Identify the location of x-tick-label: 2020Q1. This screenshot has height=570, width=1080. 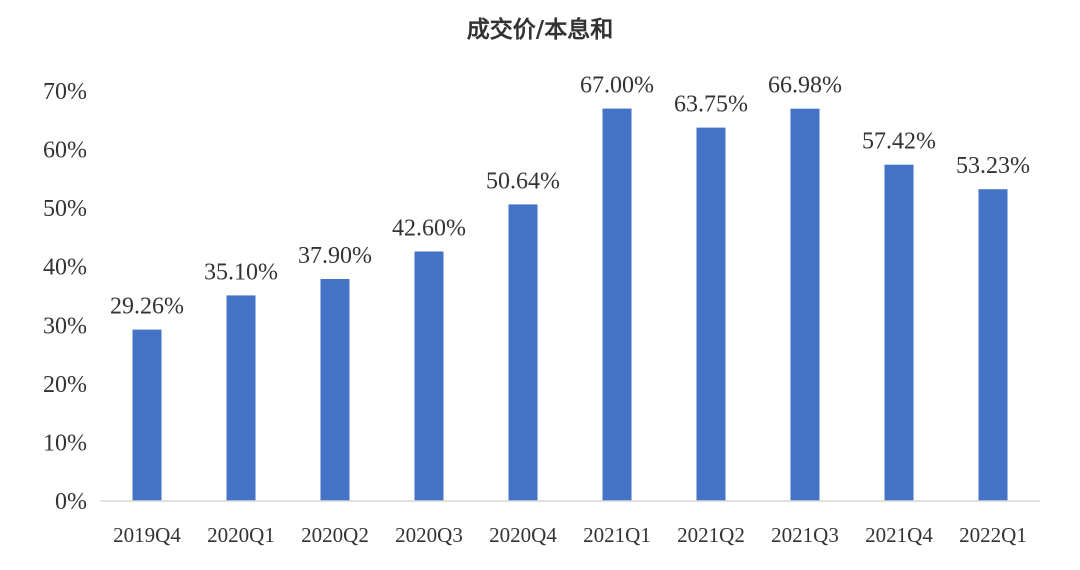
(241, 535).